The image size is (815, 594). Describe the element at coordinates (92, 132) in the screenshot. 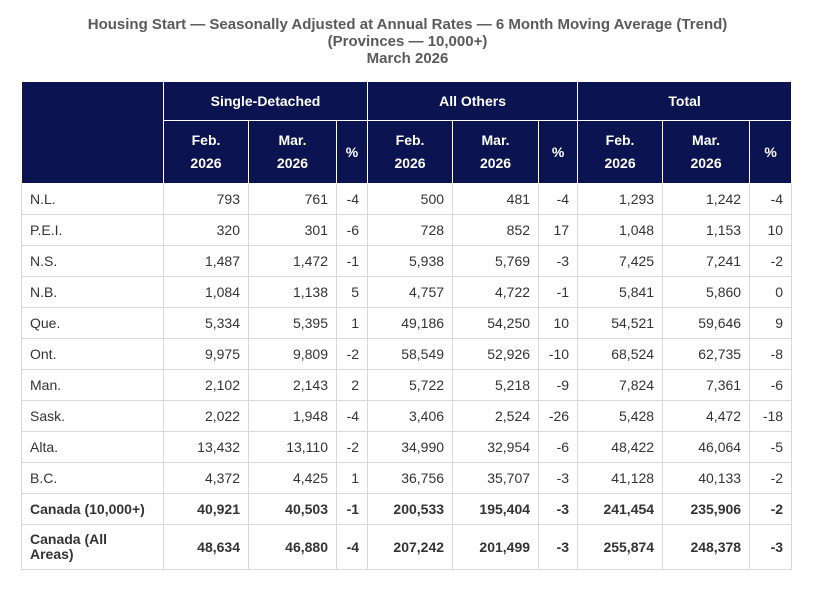

I see `header-corner` at that location.